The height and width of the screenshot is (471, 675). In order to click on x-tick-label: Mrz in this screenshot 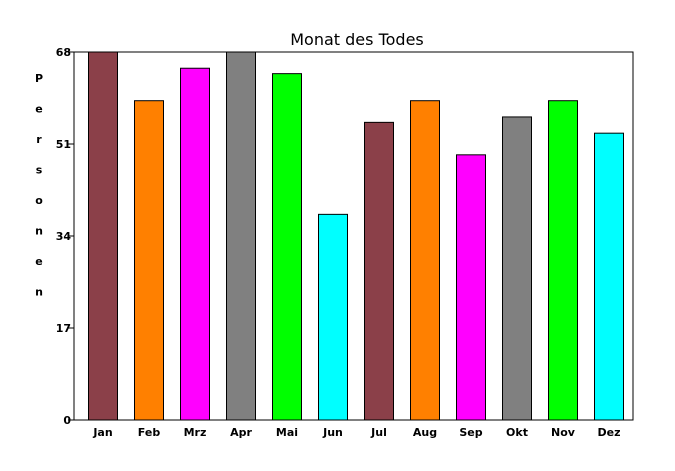, I will do `click(195, 432)`.